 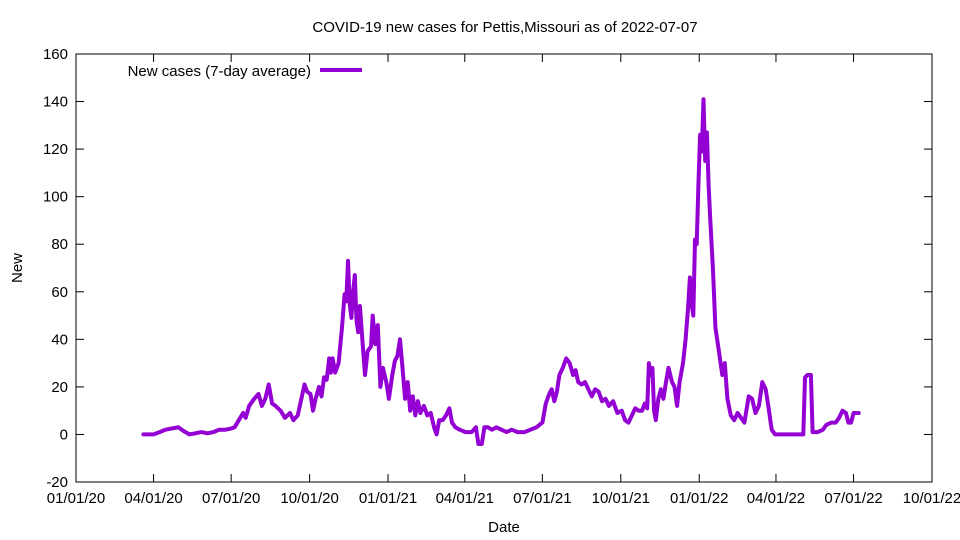 What do you see at coordinates (59, 292) in the screenshot?
I see `y-tick-label: 60` at bounding box center [59, 292].